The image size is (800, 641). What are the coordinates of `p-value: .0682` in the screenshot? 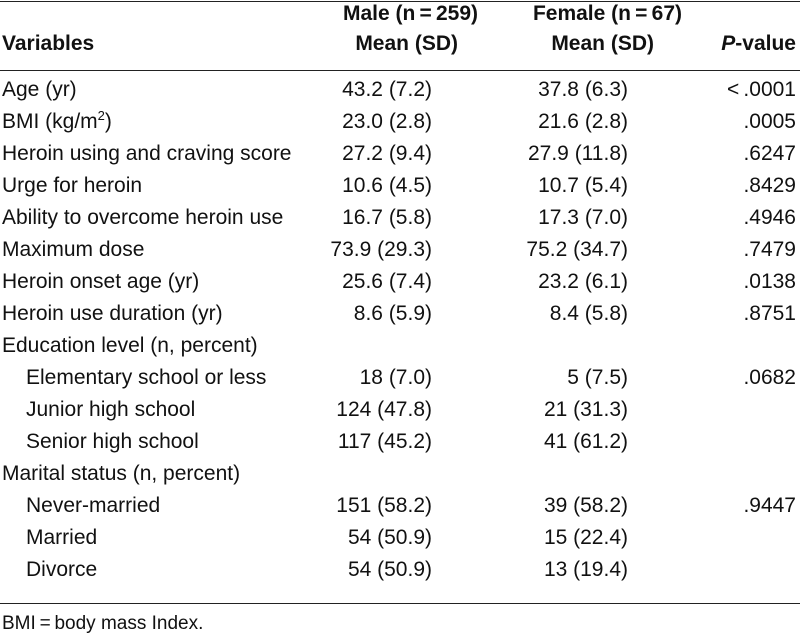 It's located at (769, 377).